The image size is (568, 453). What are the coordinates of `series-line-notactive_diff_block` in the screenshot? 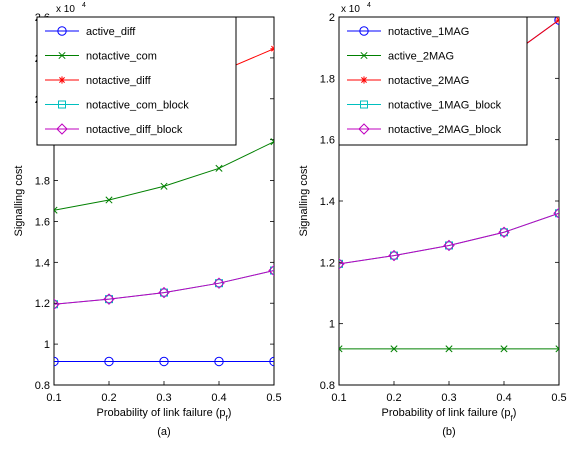 It's located at (164, 287).